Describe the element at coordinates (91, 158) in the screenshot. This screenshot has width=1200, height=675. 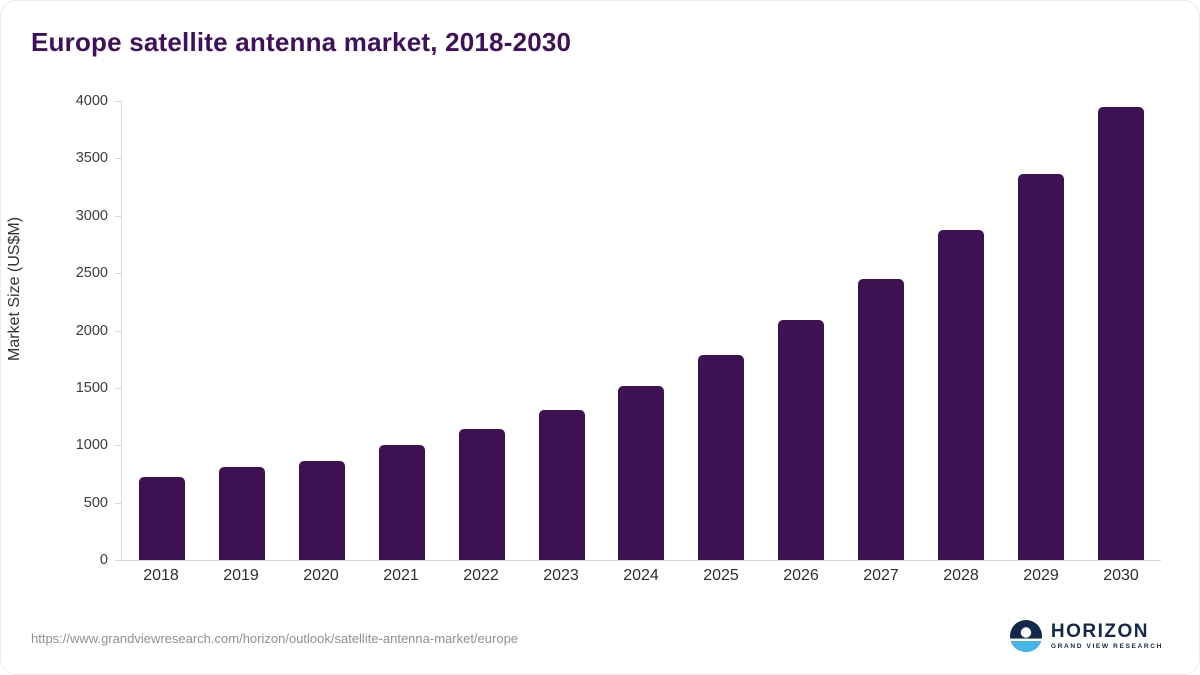
I see `y-tick-label: 3500` at that location.